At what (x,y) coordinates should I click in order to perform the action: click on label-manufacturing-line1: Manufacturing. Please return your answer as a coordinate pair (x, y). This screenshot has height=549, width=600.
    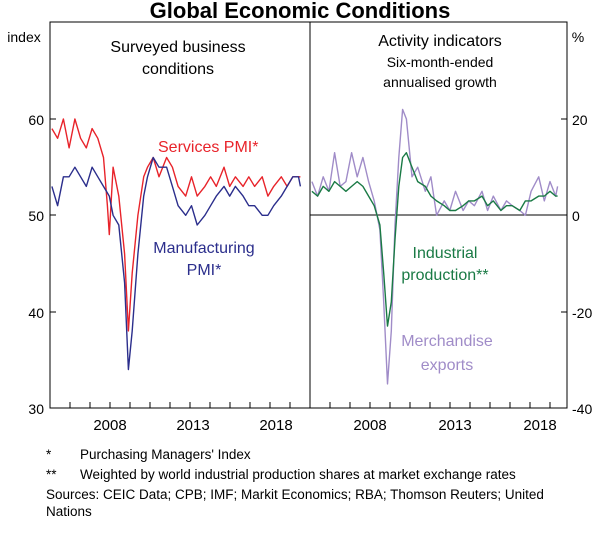
    Looking at the image, I should click on (203, 248).